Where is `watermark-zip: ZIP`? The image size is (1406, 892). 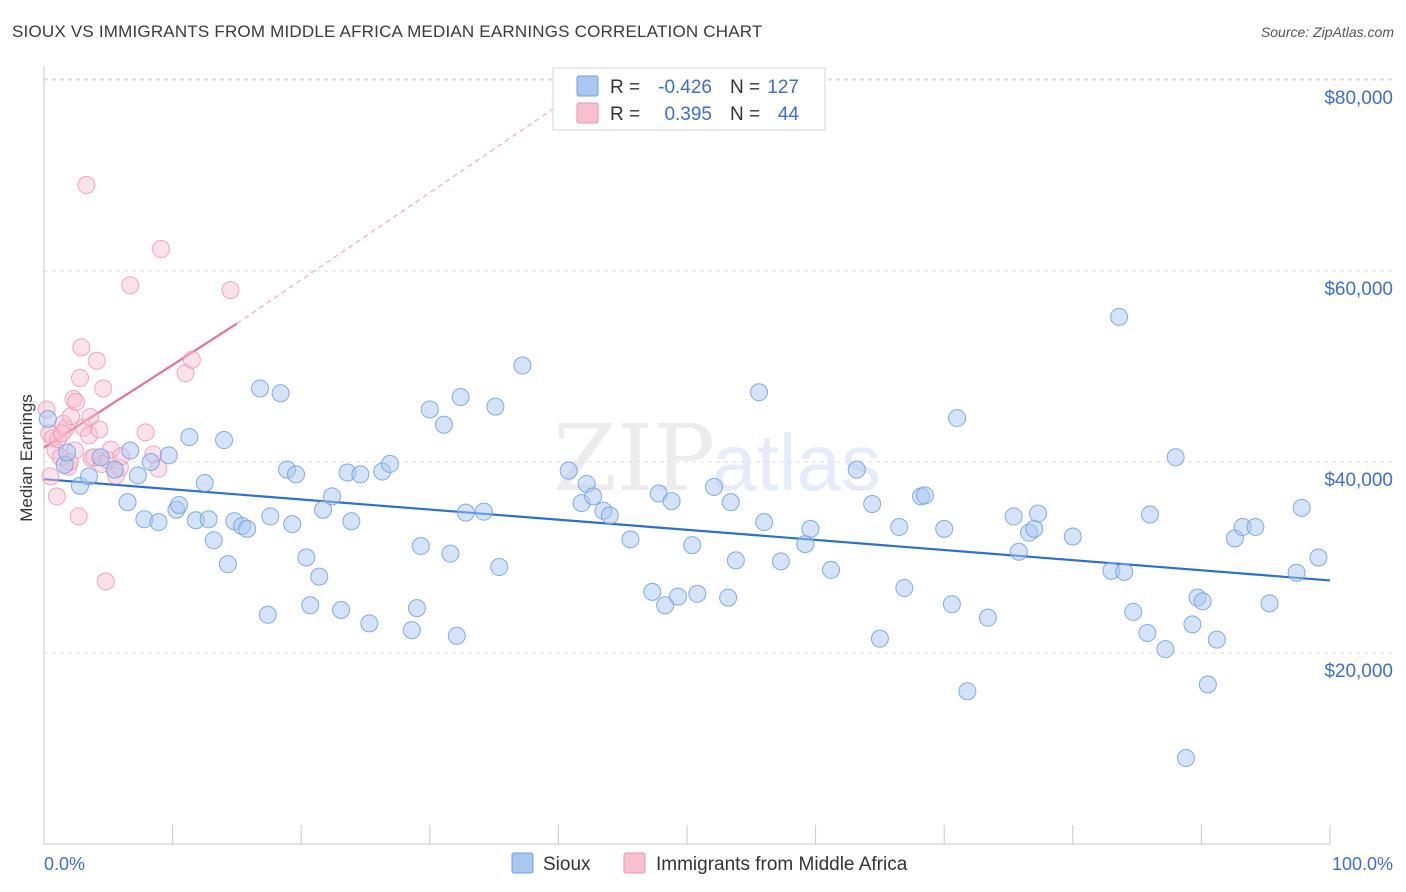
watermark-zip: ZIP is located at coordinates (634, 458).